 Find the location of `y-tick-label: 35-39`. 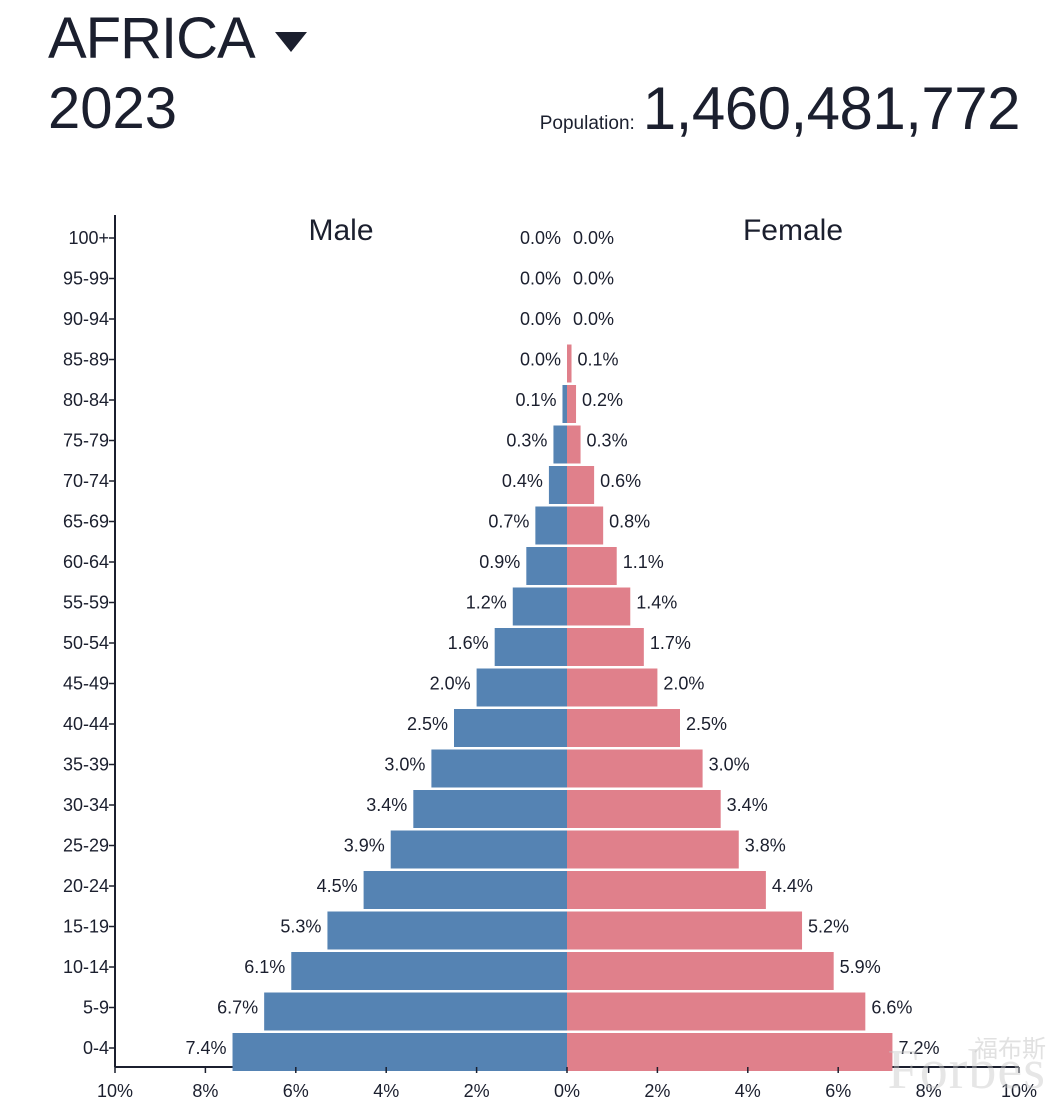

y-tick-label: 35-39 is located at coordinates (86, 765).